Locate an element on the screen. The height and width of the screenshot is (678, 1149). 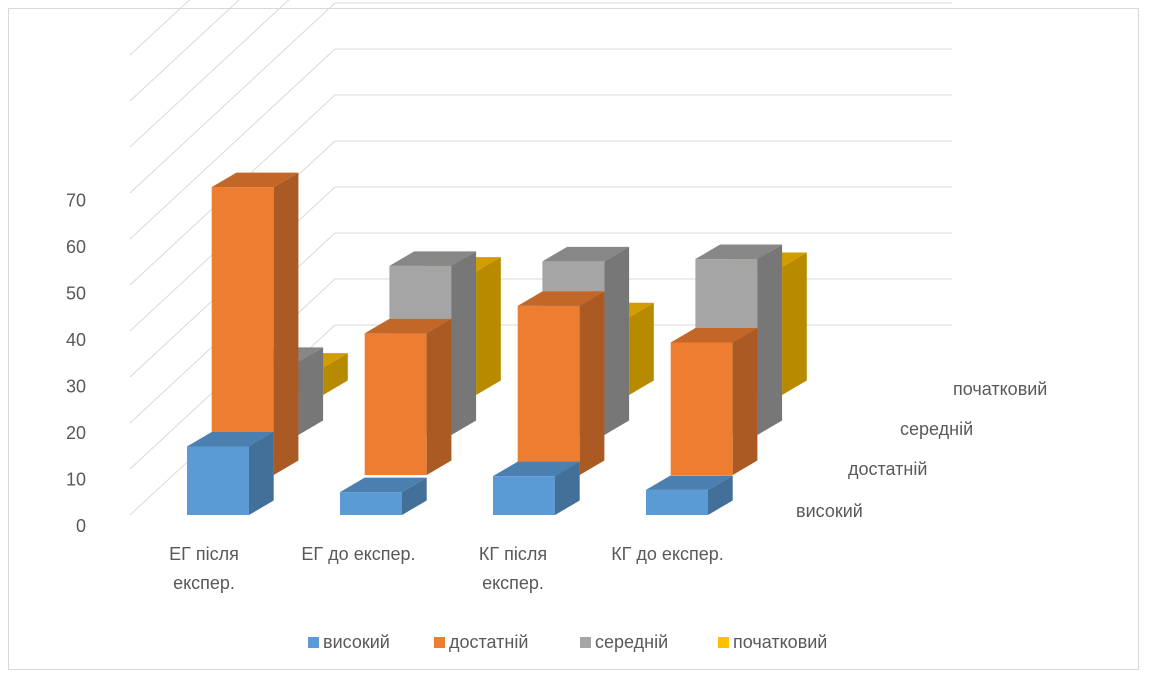
x-category-label: ЕГ після is located at coordinates (204, 554).